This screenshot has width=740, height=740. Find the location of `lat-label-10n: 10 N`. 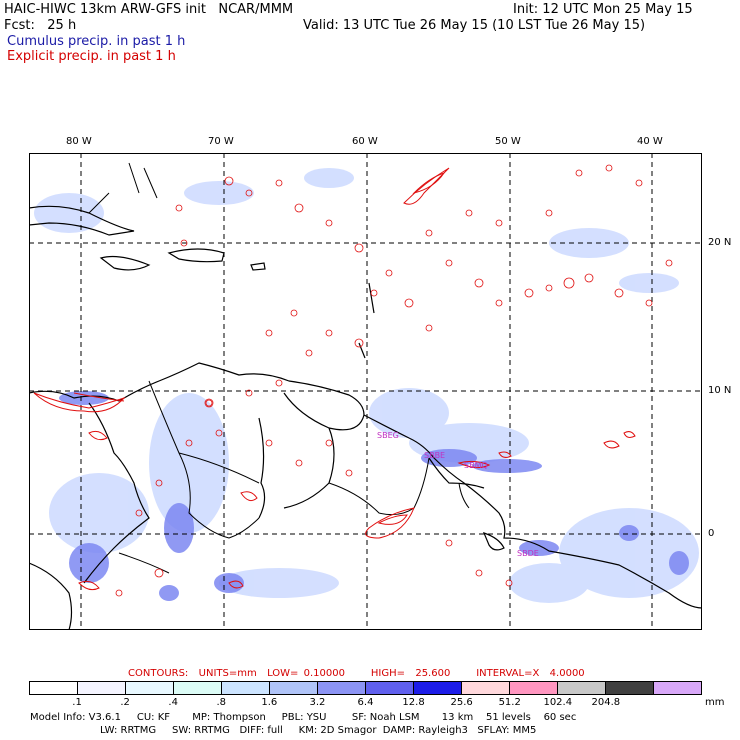

lat-label-10n: 10 N is located at coordinates (720, 390).